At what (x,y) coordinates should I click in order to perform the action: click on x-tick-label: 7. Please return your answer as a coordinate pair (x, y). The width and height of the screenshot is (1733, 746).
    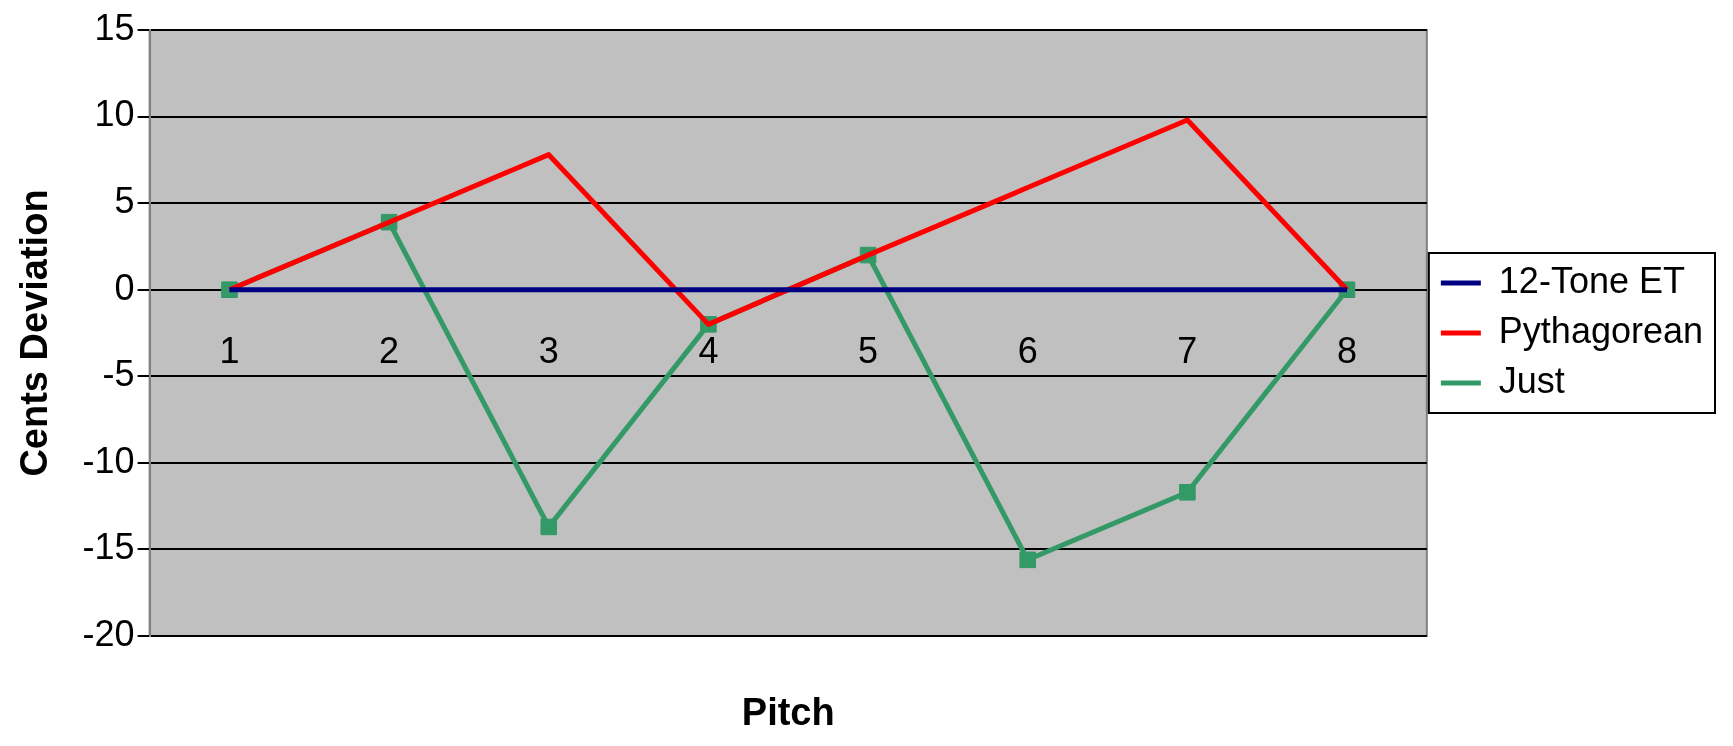
    Looking at the image, I should click on (1187, 351).